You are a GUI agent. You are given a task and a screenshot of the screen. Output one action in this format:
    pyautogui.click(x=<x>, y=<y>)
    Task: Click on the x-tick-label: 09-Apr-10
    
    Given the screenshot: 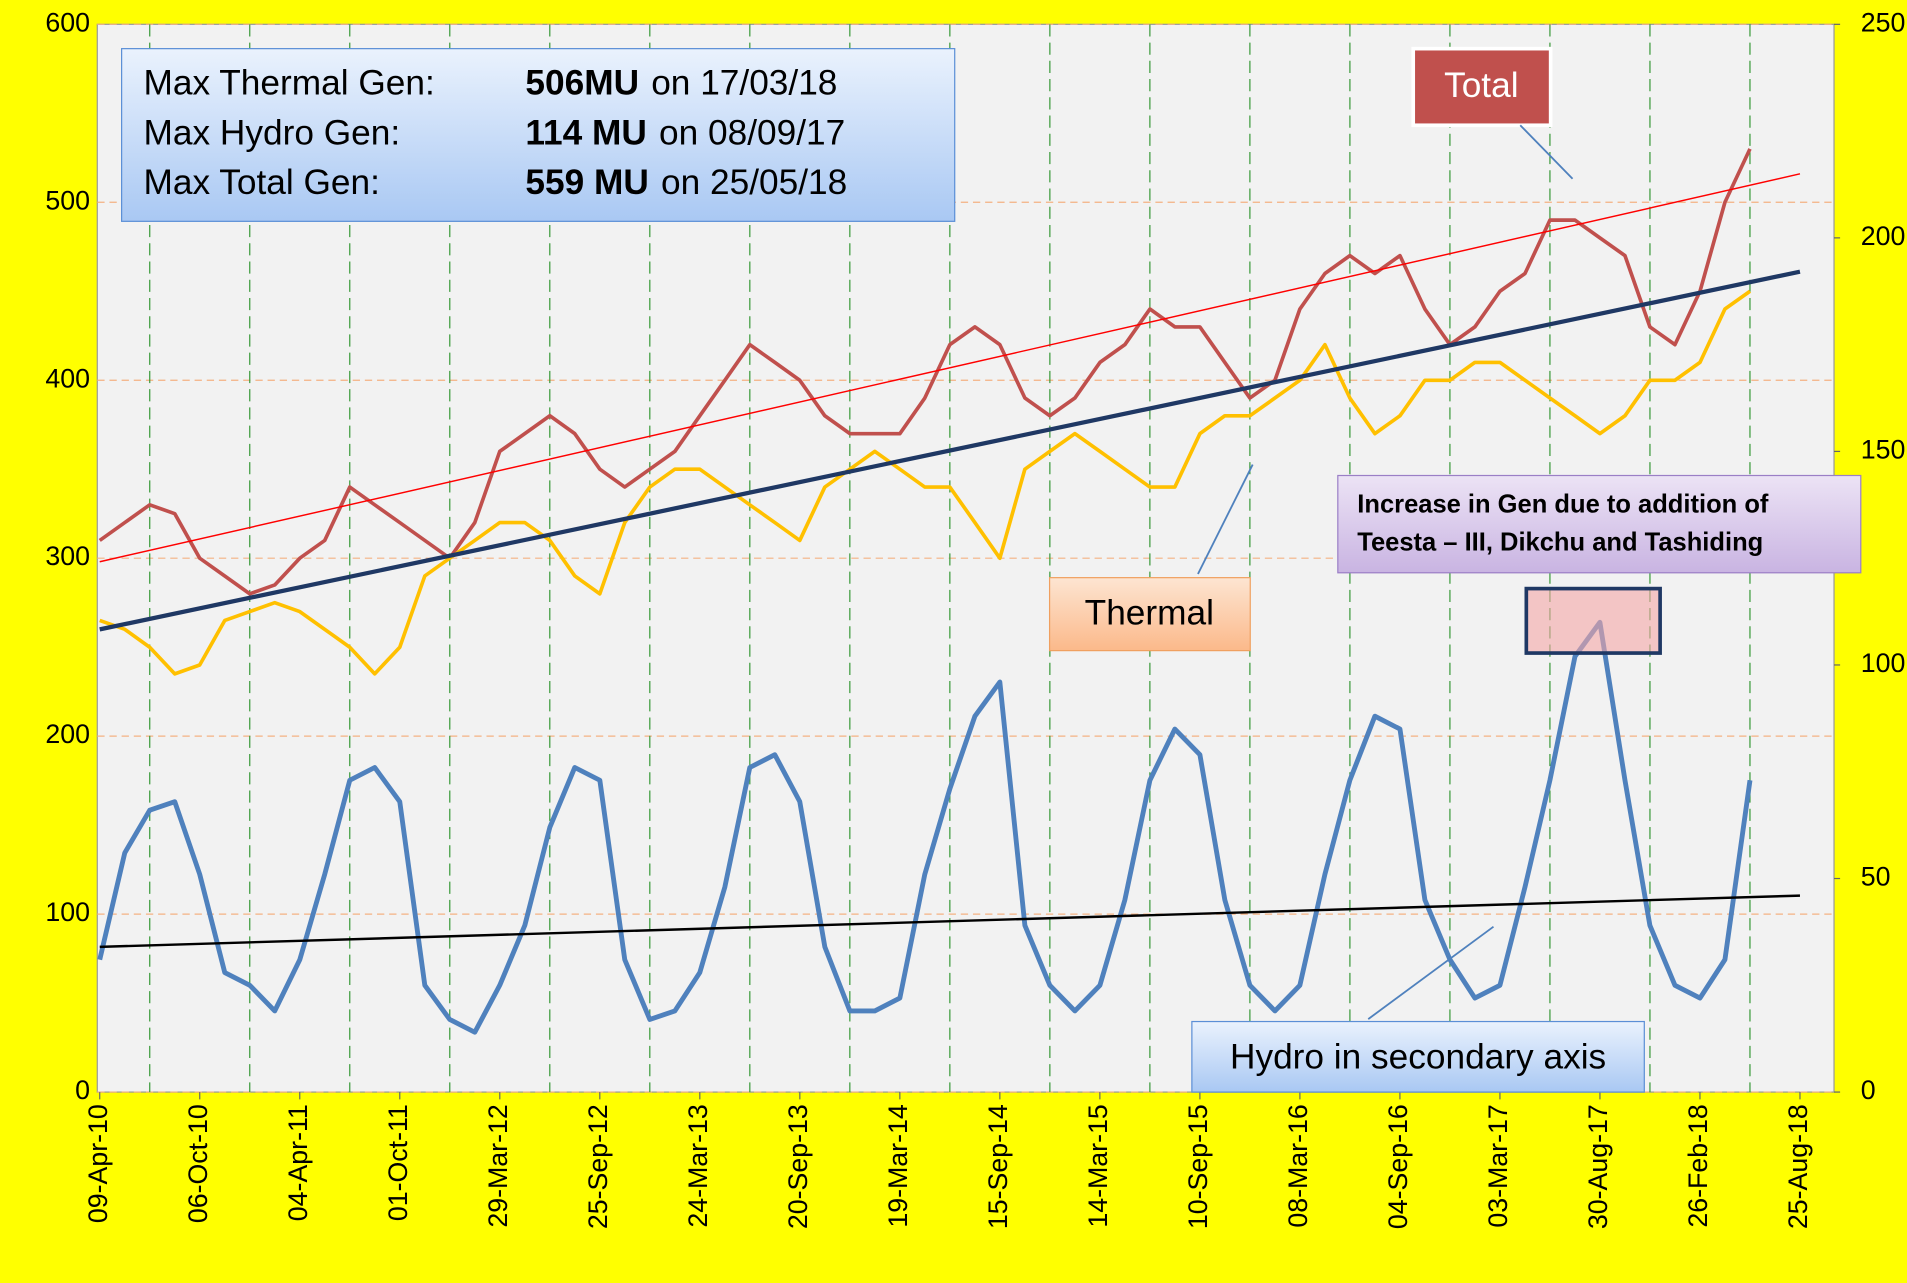 What is the action you would take?
    pyautogui.click(x=98, y=1163)
    